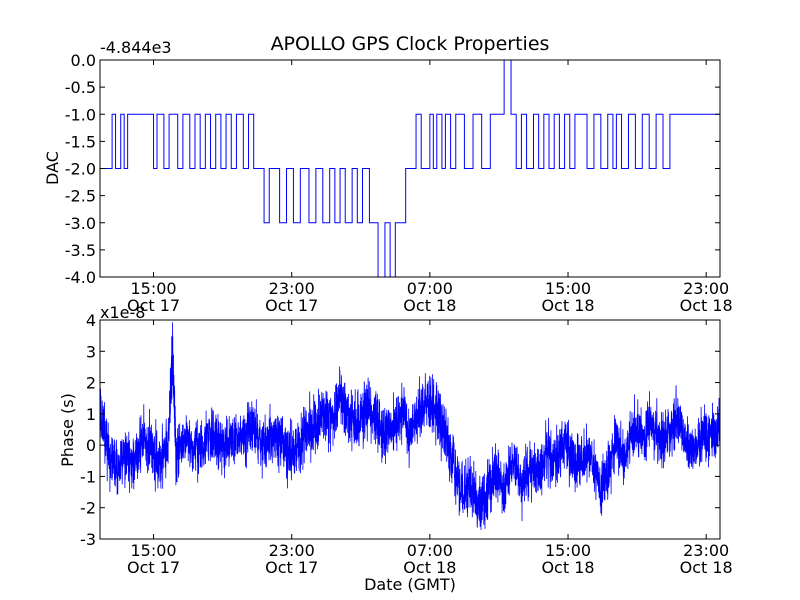  What do you see at coordinates (91, 383) in the screenshot?
I see `y-tick-label: 2` at bounding box center [91, 383].